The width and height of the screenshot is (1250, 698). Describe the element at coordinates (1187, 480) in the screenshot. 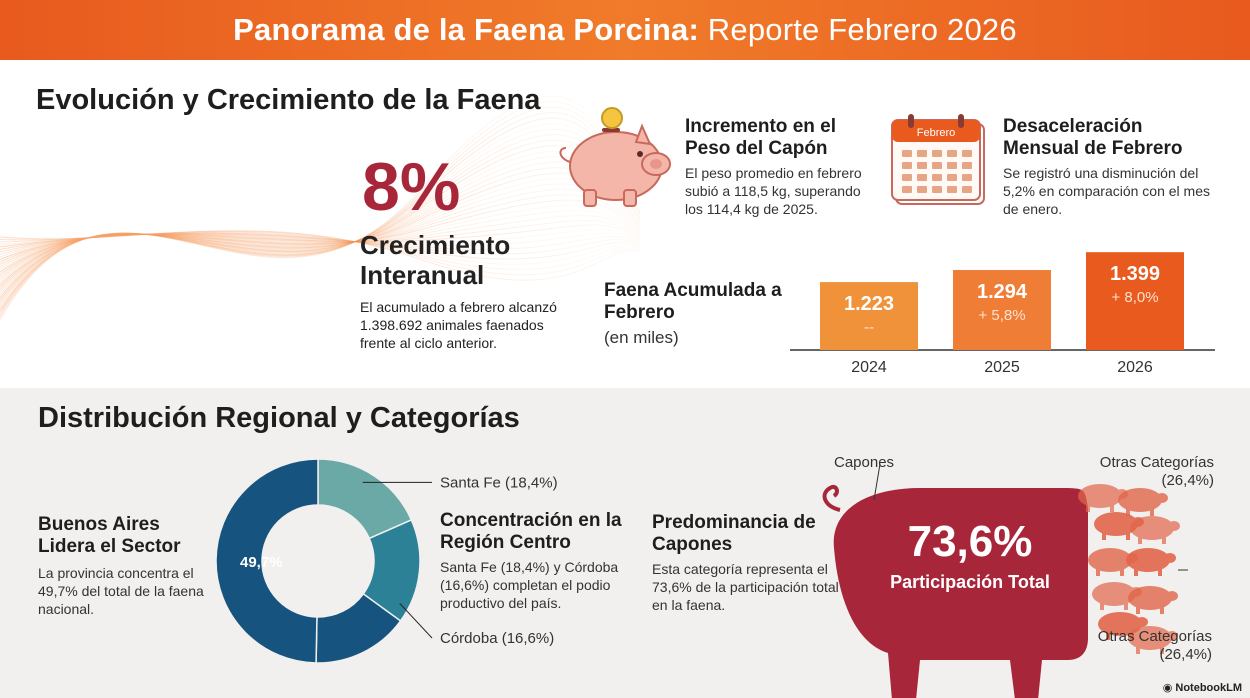

I see `label-otras-top-pct: (26,4%)` at that location.